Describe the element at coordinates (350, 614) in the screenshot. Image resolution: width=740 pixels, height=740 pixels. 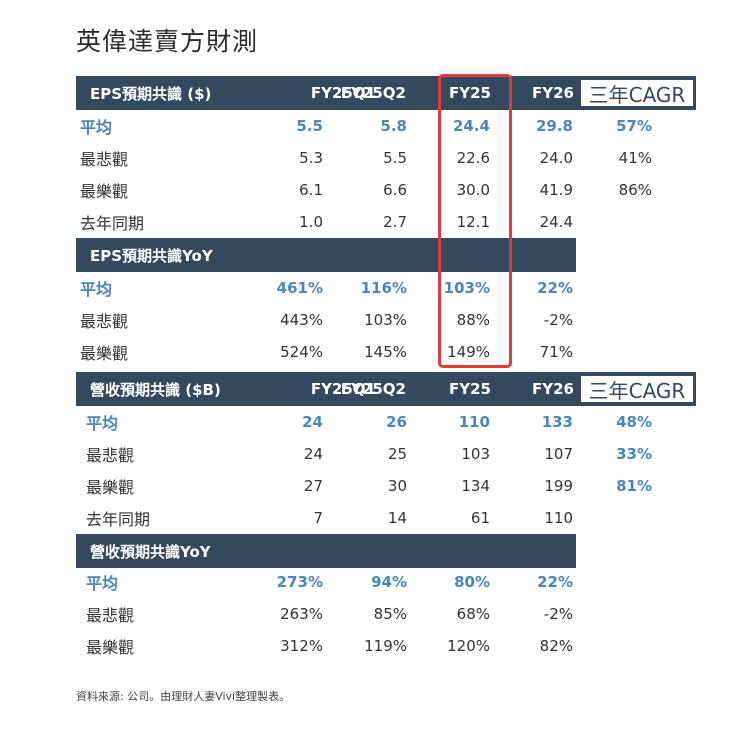
I see `table-row: 最悲觀 263% 85% 68% -2%` at that location.